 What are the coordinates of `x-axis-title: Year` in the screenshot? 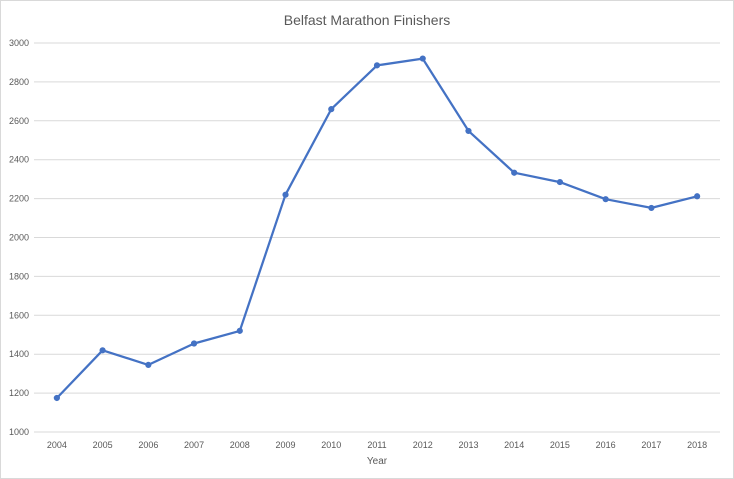 It's located at (377, 461).